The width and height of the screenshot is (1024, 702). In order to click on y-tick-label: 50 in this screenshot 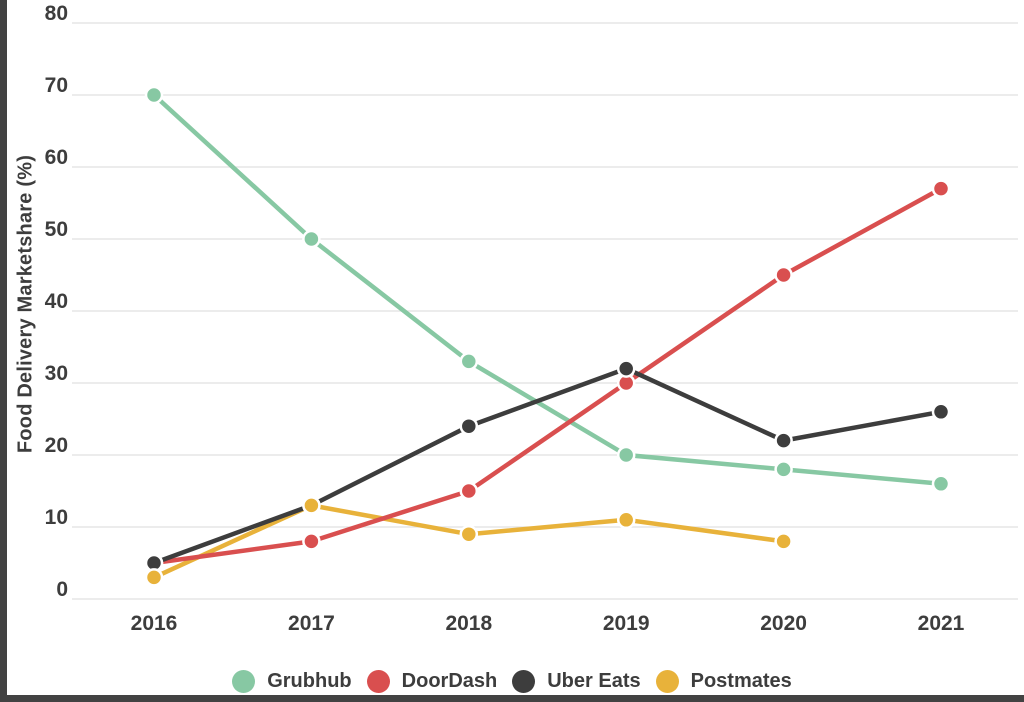, I will do `click(56, 229)`.